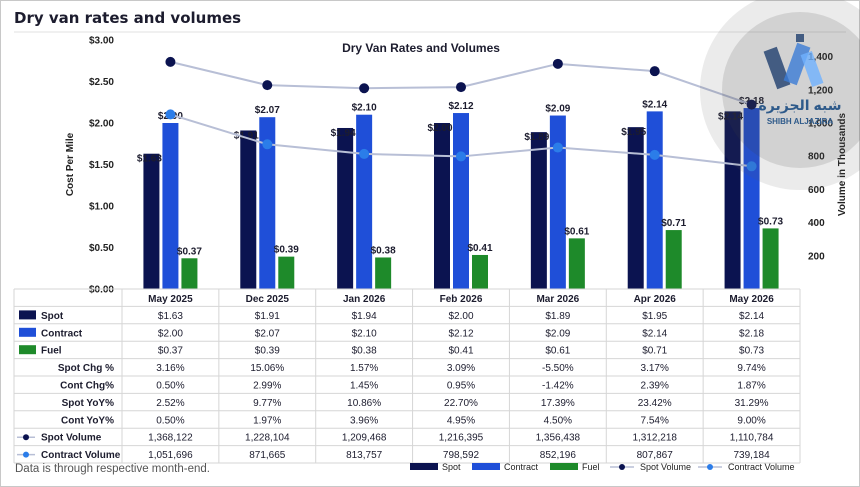 The width and height of the screenshot is (860, 487). I want to click on table-marker-spot, so click(27, 315).